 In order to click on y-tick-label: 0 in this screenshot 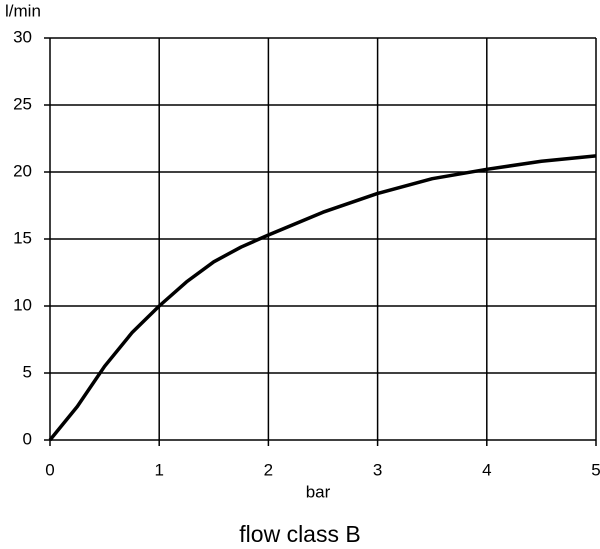, I will do `click(27, 438)`.